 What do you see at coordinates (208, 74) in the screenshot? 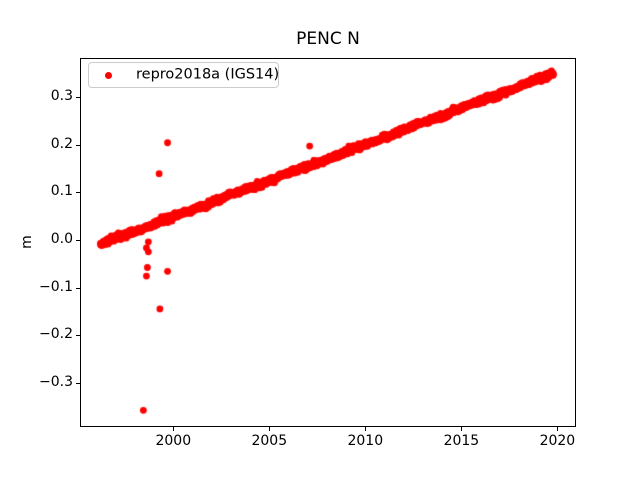
I see `legend-label: repro2018a (IGS14)` at bounding box center [208, 74].